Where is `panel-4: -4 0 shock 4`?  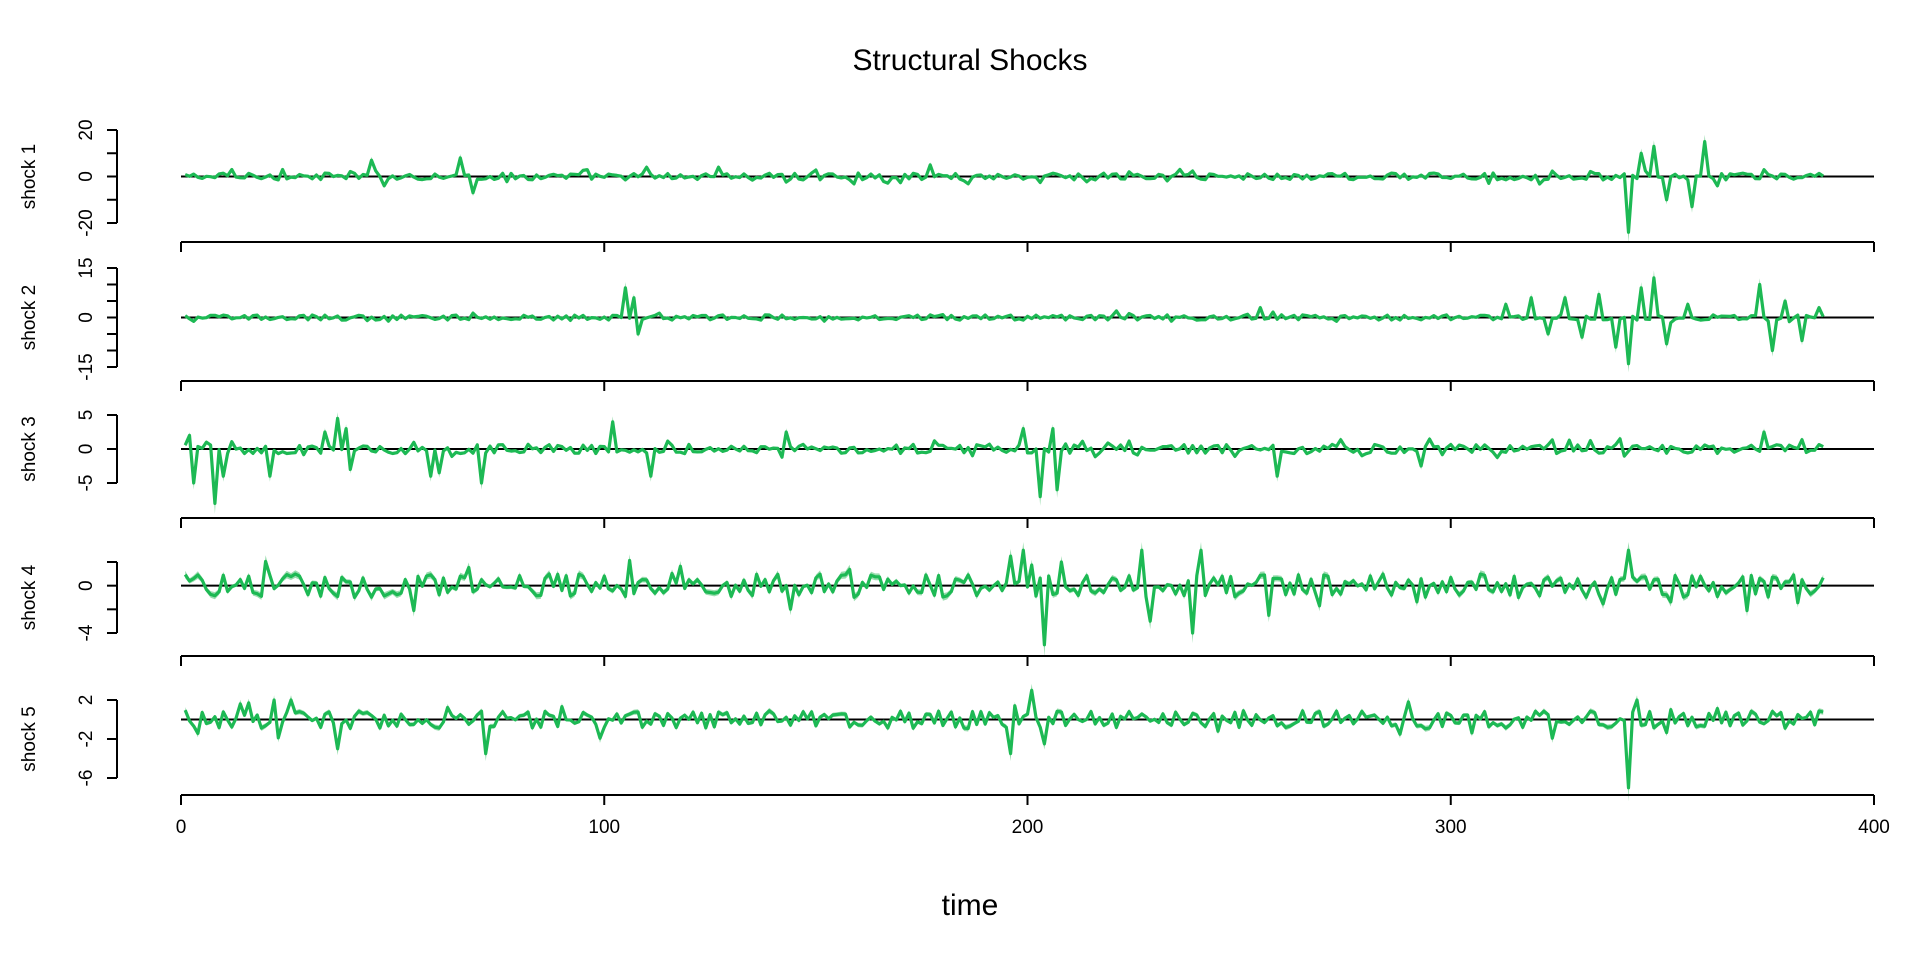 panel-4: -4 0 shock 4 is located at coordinates (947, 604).